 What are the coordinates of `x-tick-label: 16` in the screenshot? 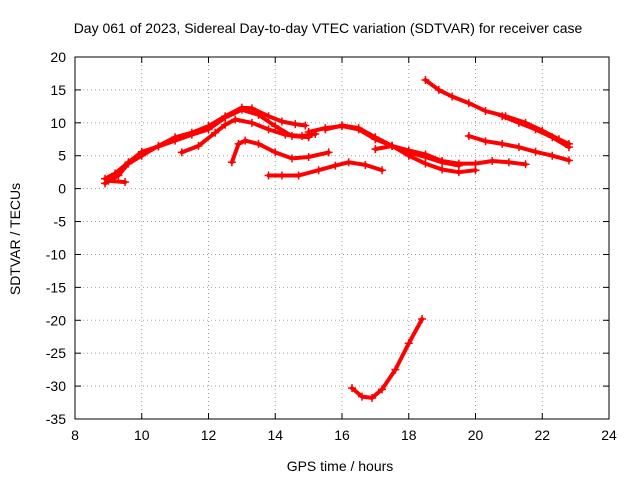 It's located at (342, 435).